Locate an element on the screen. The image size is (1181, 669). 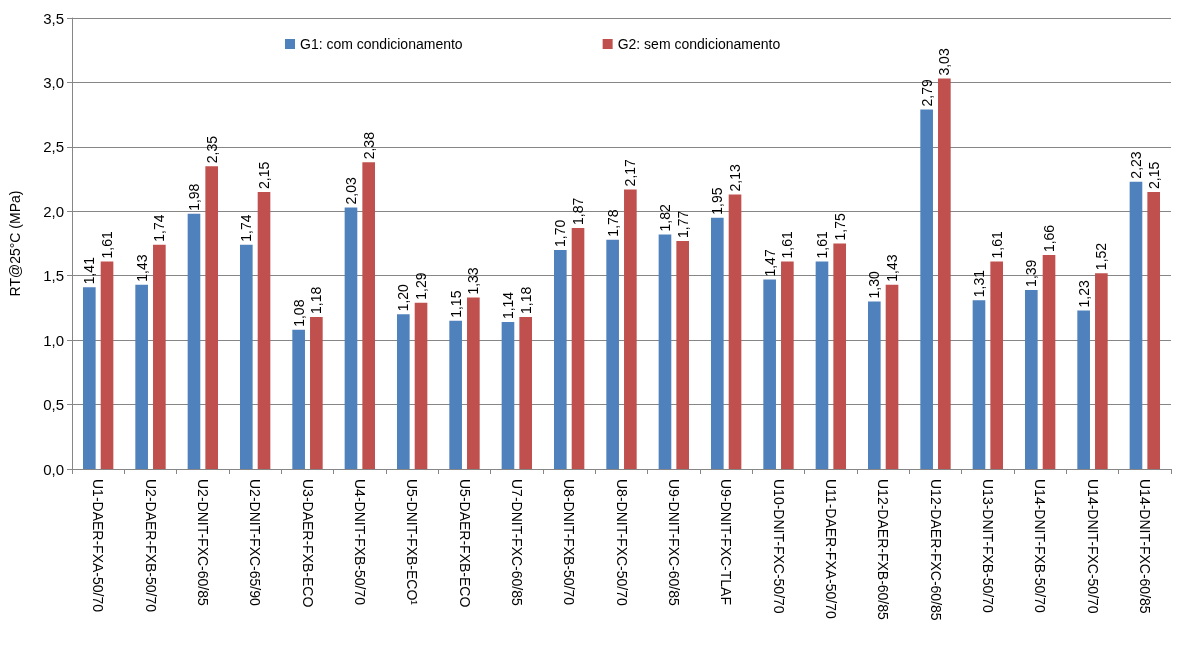
x-tick-label: U5-DAER-FXB-ECO is located at coordinates (464, 543).